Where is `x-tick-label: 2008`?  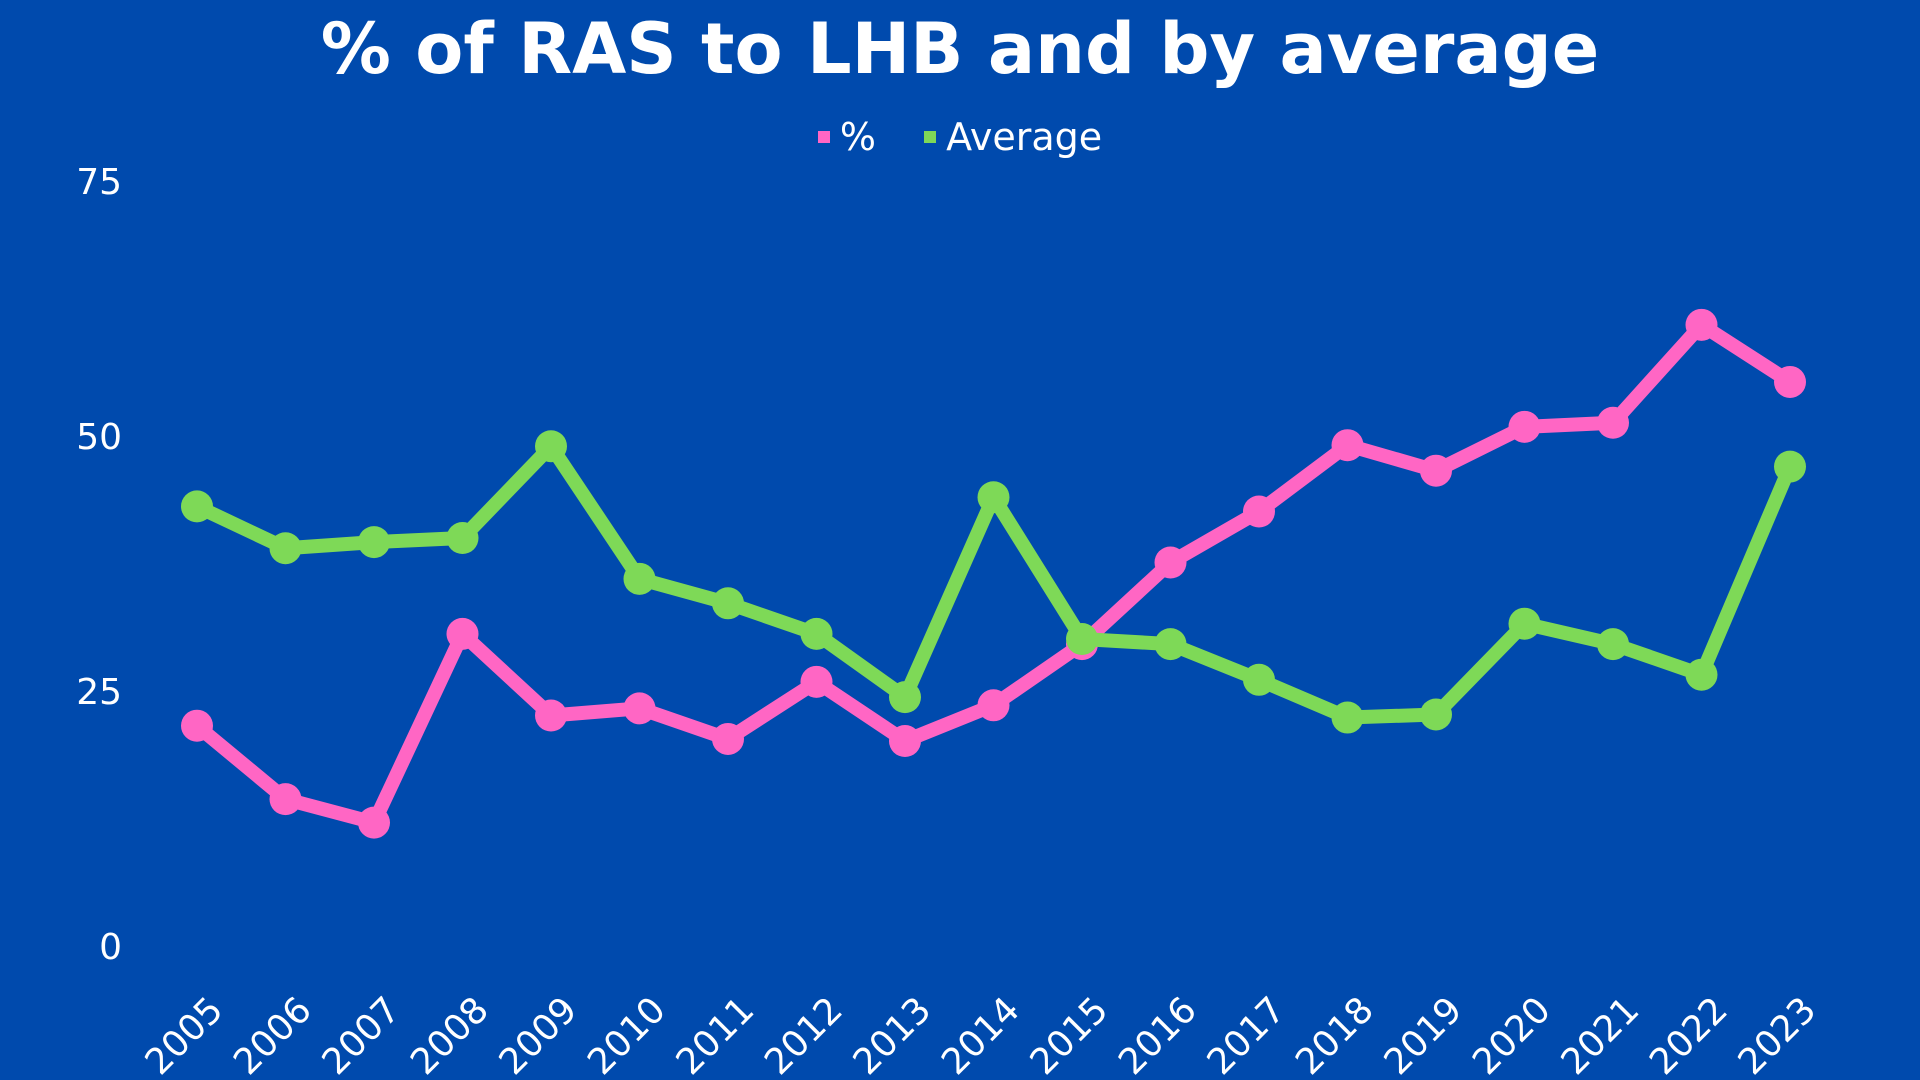 x-tick-label: 2008 is located at coordinates (450, 1034).